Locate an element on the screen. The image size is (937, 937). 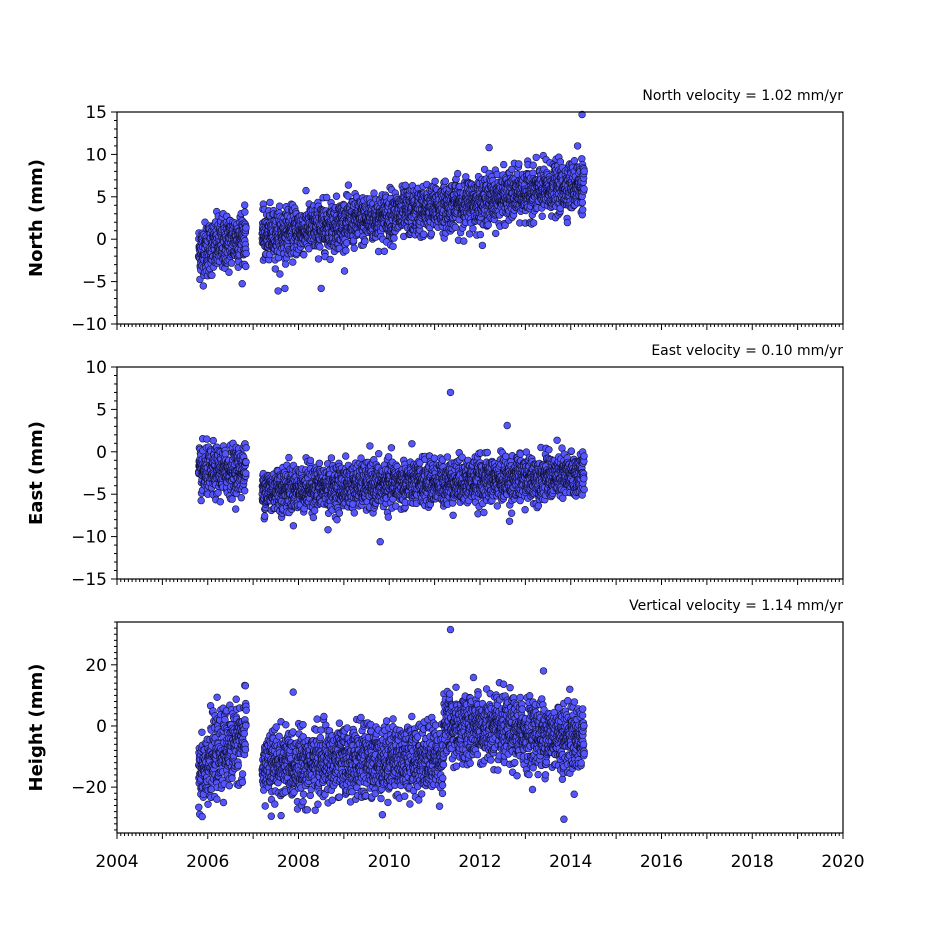
y-axis-label-north: North (mm) is located at coordinates (36, 218).